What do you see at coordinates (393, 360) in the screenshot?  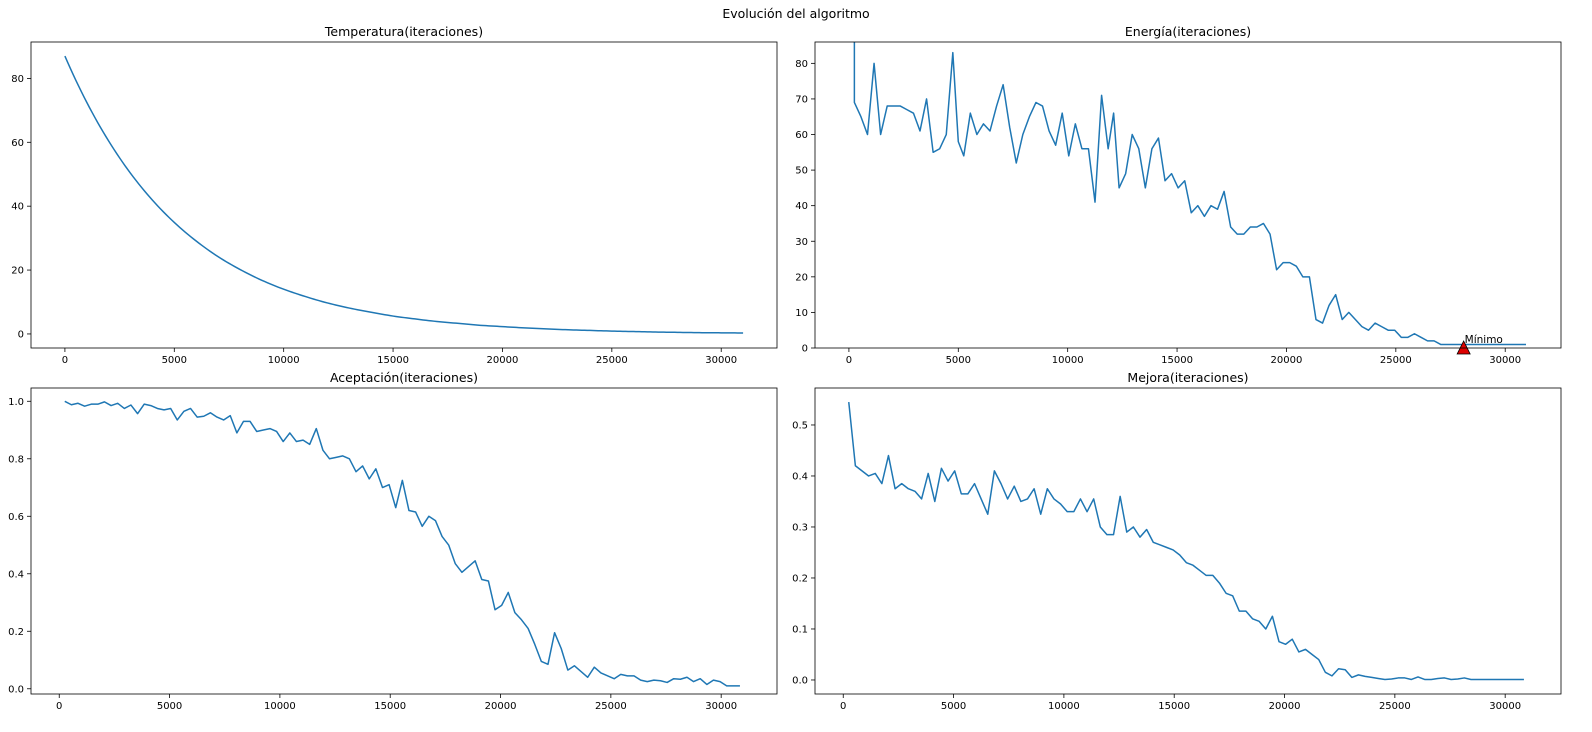 I see `temperatura-xtick-label: 15000` at bounding box center [393, 360].